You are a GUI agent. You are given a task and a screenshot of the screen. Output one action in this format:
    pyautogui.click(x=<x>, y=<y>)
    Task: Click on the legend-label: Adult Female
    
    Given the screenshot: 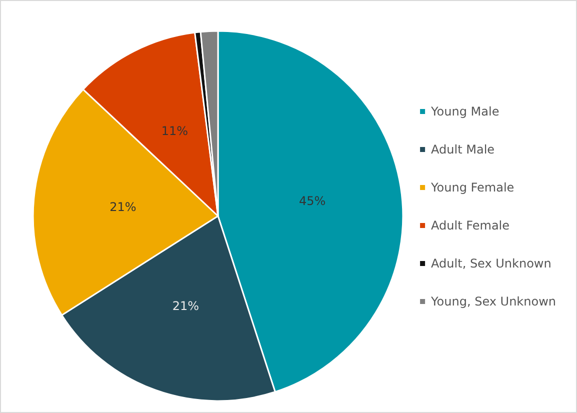 What is the action you would take?
    pyautogui.click(x=470, y=225)
    